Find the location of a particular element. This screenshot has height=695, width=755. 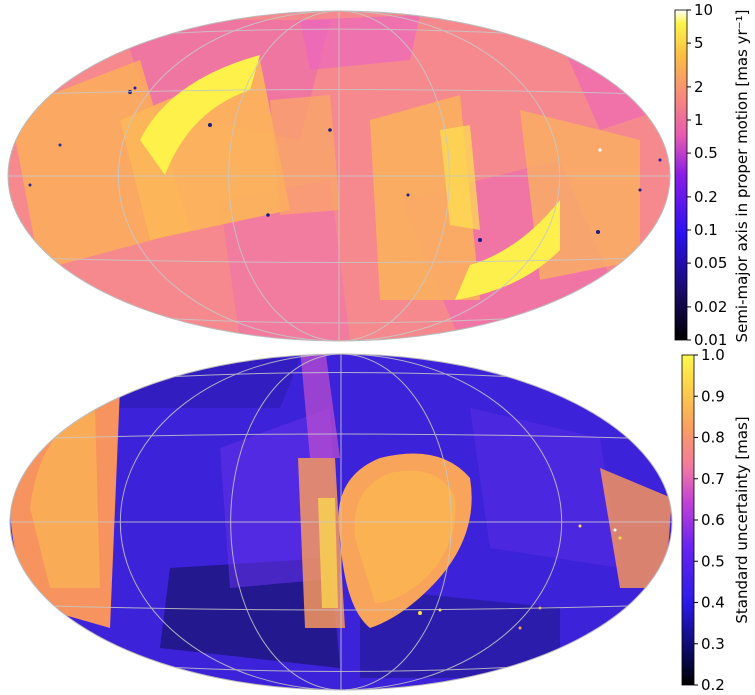

bottom-colorbar-ticks: 1.0 0.9 0.8 0.7 0.6 0.5 0.4 0.3 0.2 is located at coordinates (709, 521).